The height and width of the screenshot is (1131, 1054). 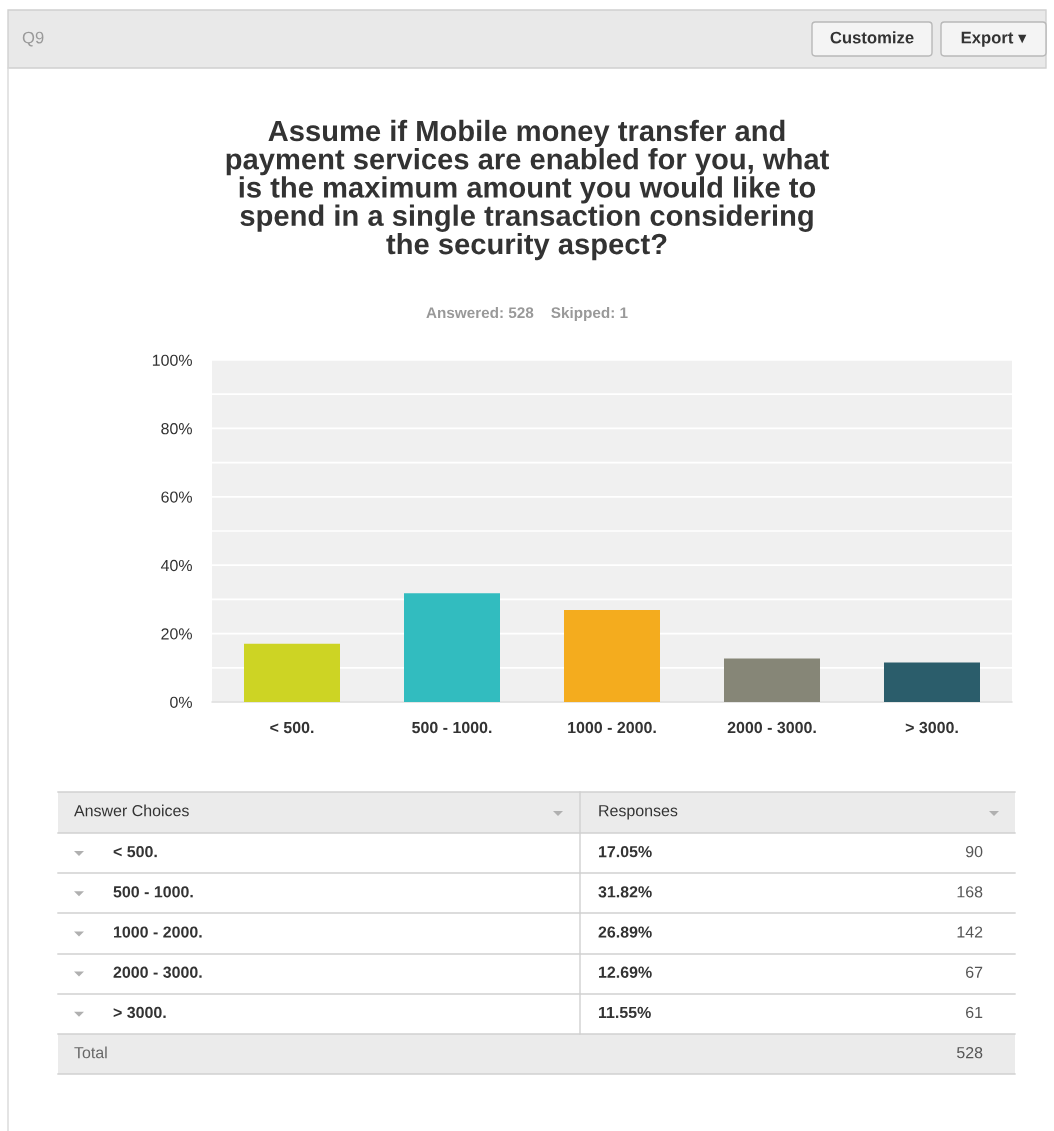 I want to click on x-tick-label: < 500., so click(x=292, y=727).